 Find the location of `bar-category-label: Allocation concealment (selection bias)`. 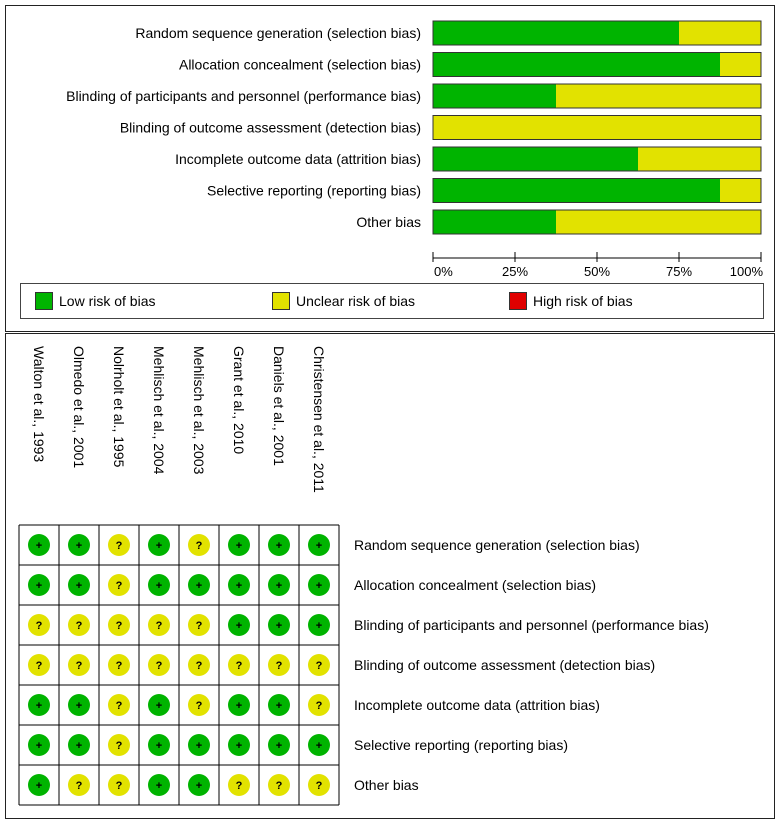

bar-category-label: Allocation concealment (selection bias) is located at coordinates (300, 65).